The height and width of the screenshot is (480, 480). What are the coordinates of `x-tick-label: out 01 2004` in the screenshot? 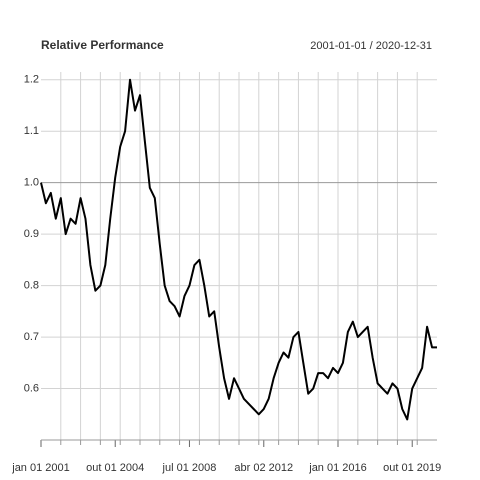 It's located at (115, 468).